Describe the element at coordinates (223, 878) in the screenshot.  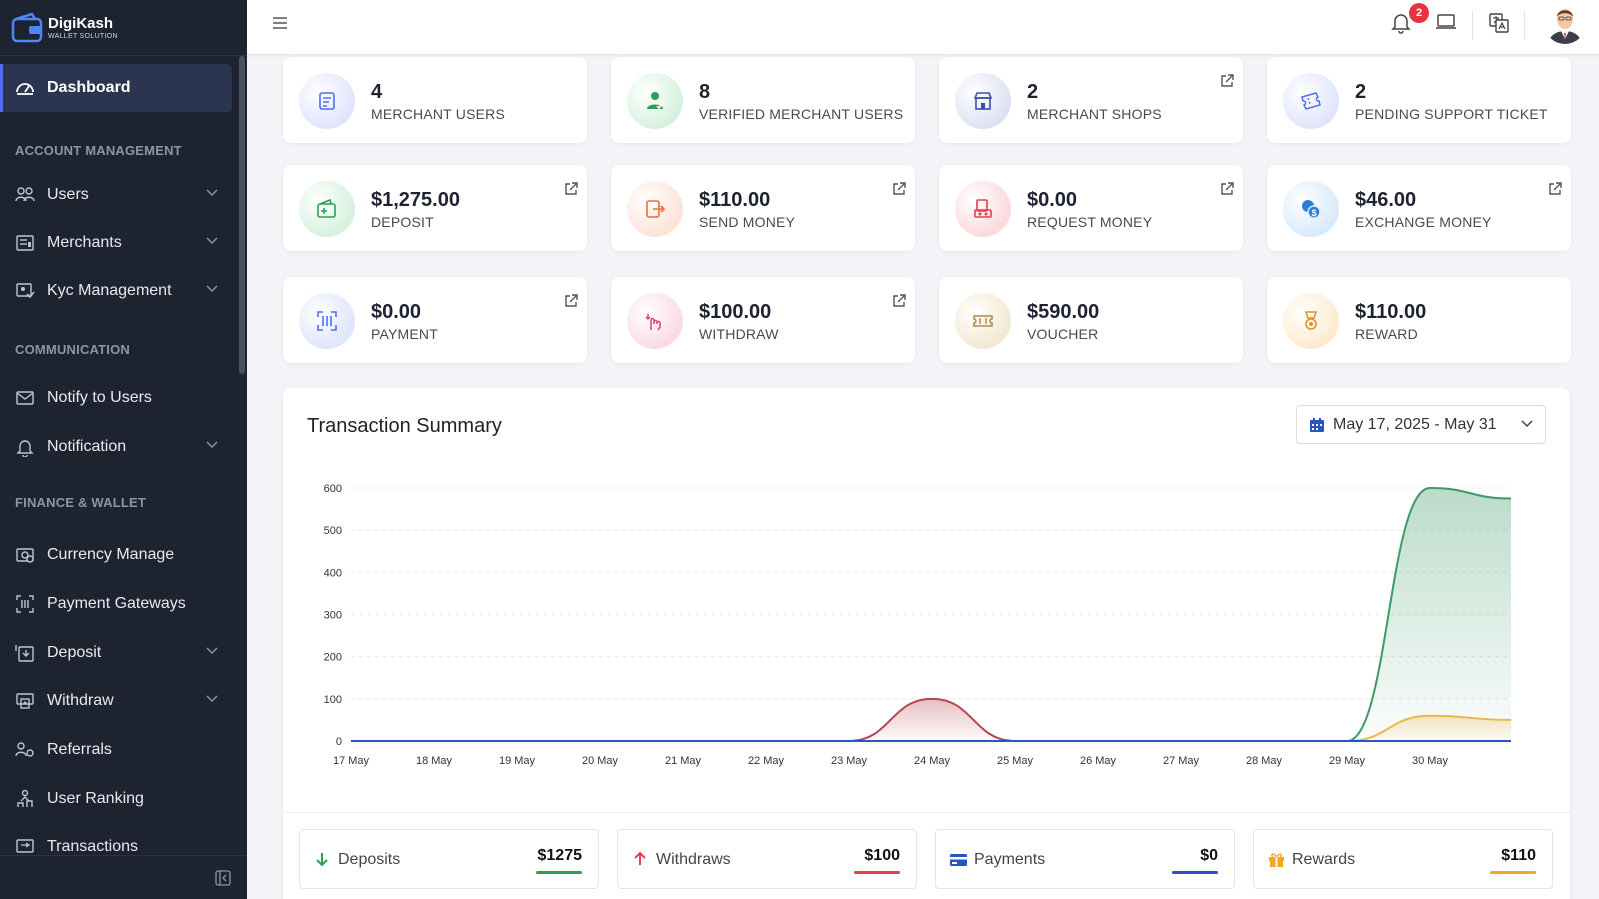
I see `collapse-sidebar-icon` at that location.